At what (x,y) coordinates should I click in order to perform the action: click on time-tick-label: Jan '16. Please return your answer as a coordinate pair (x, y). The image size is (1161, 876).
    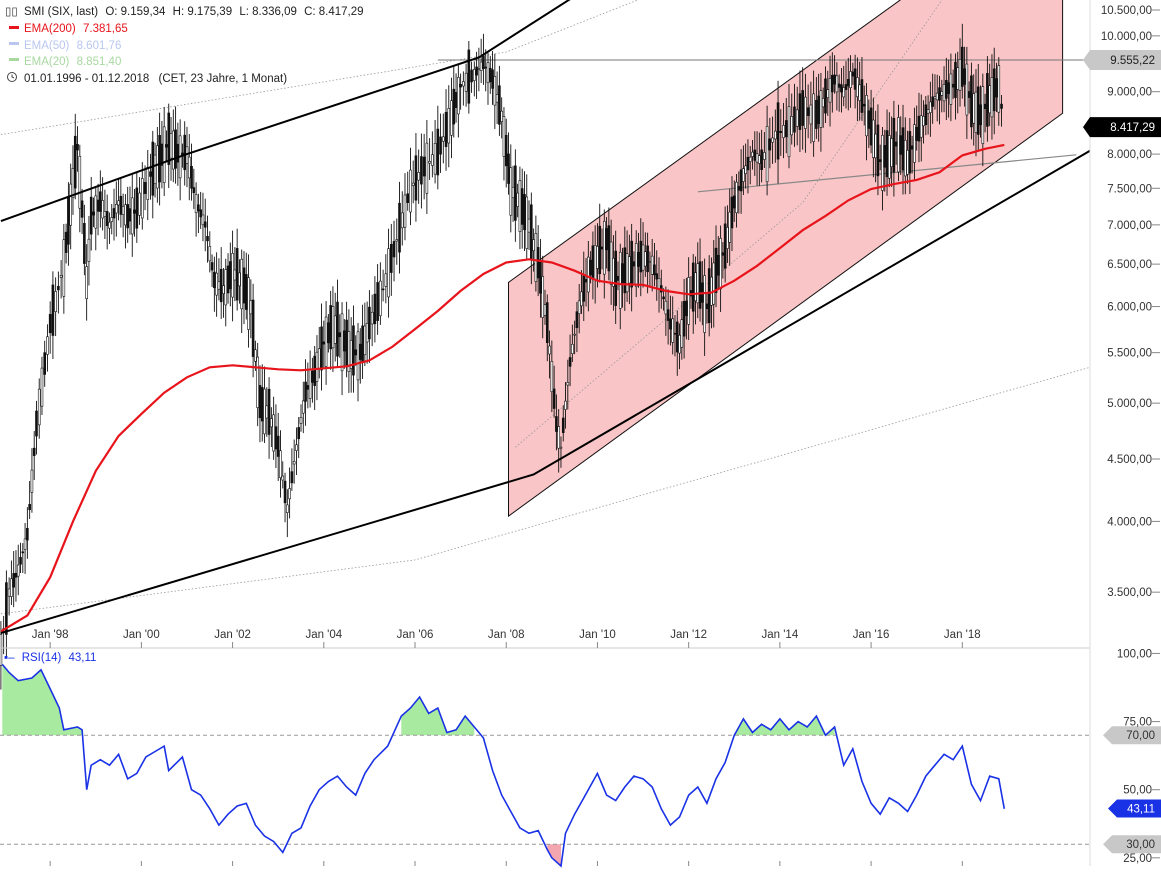
    Looking at the image, I should click on (871, 635).